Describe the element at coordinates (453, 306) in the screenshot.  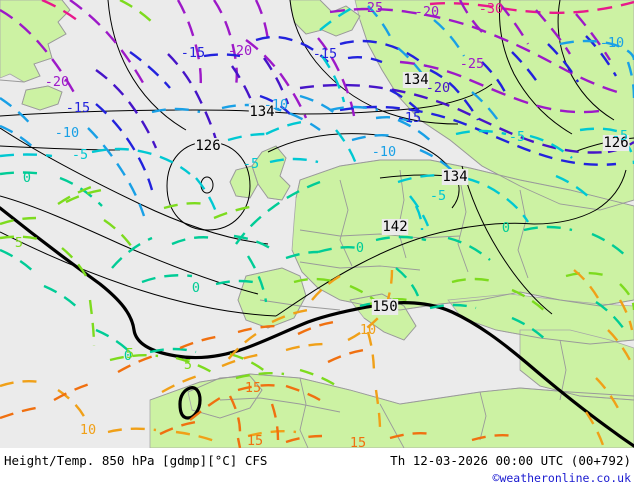
I see `isotherm-0-v` at that location.